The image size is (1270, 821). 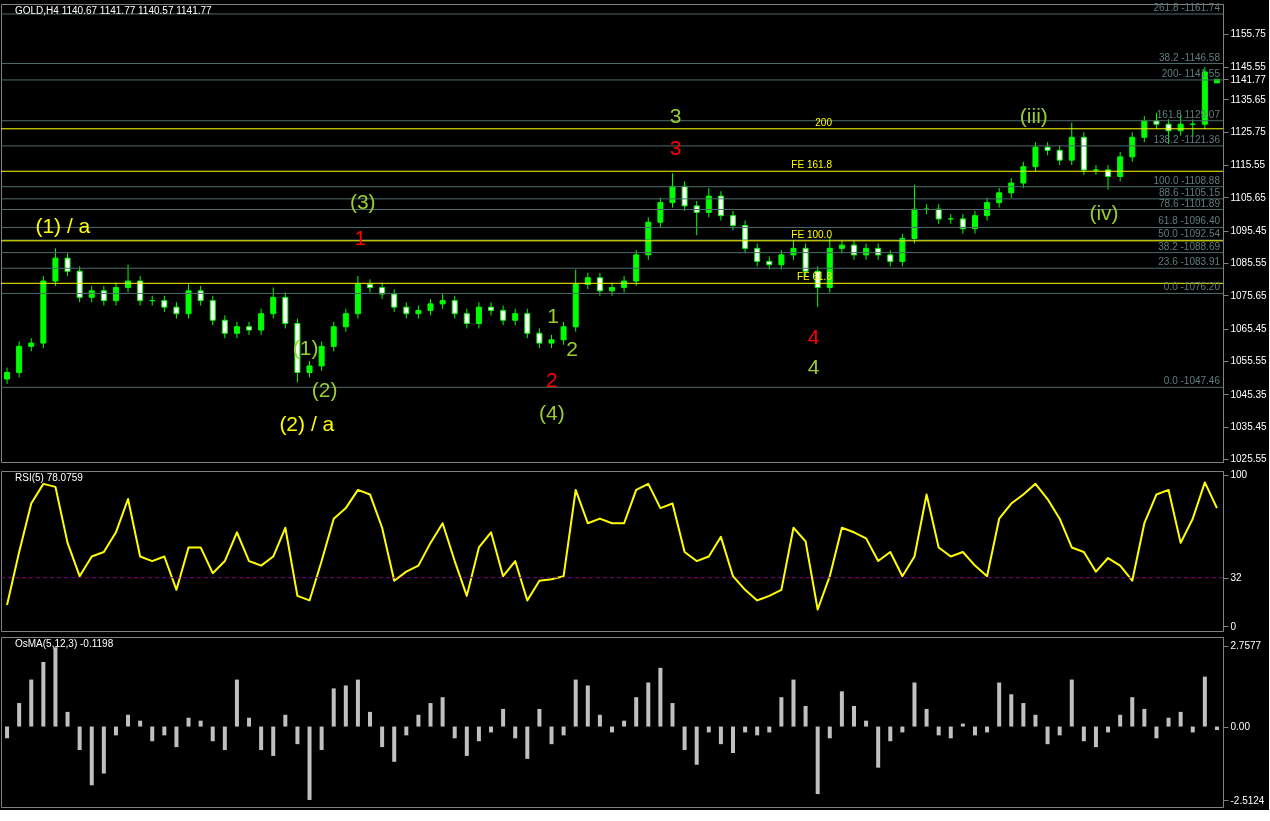 I want to click on ref-line-label: FE 61.8, so click(x=814, y=277).